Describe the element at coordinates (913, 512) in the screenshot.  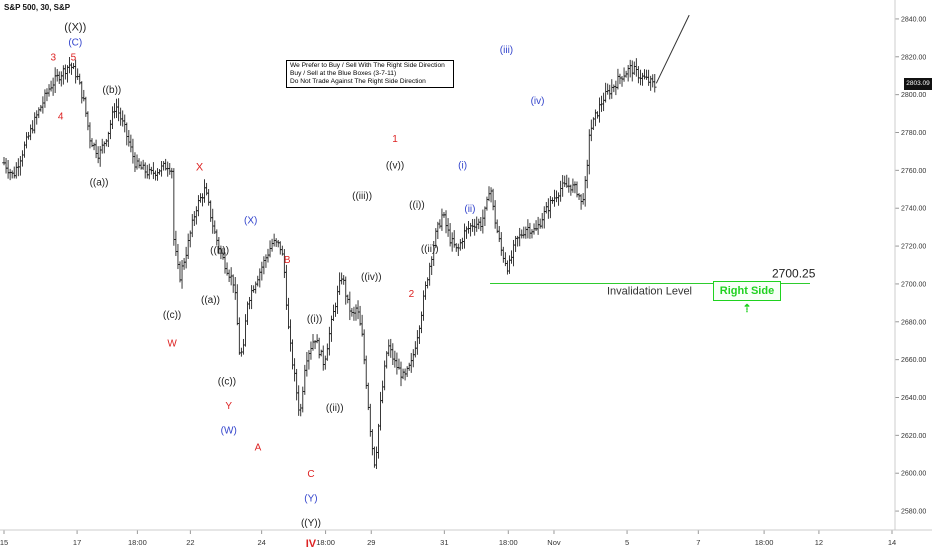
I see `y-tick-label: 2580.00` at that location.